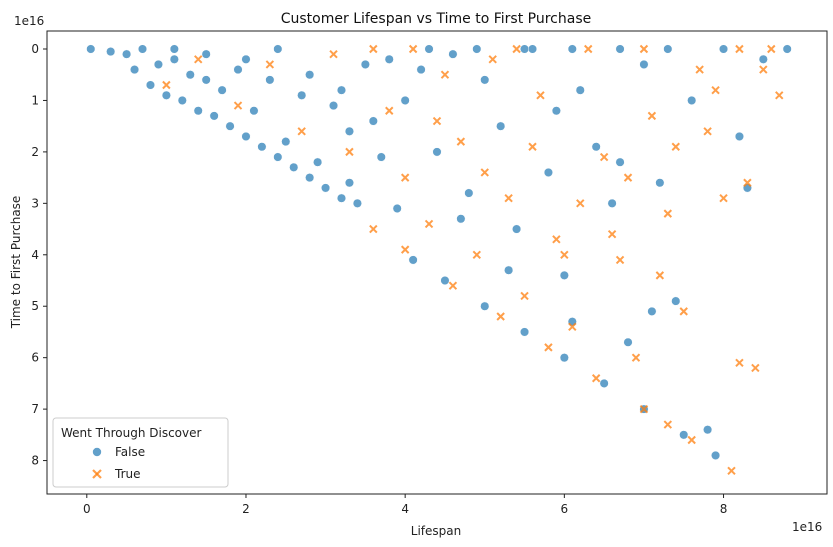  What do you see at coordinates (131, 433) in the screenshot?
I see `legend-title: Went Through Discover` at bounding box center [131, 433].